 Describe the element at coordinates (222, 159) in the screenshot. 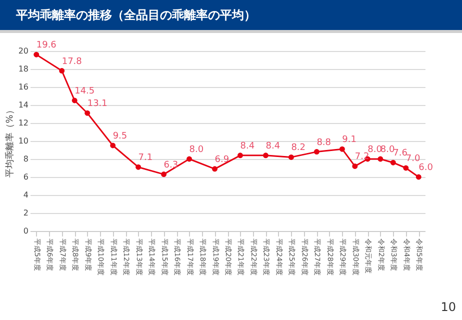

I see `data-label: 6.9` at that location.